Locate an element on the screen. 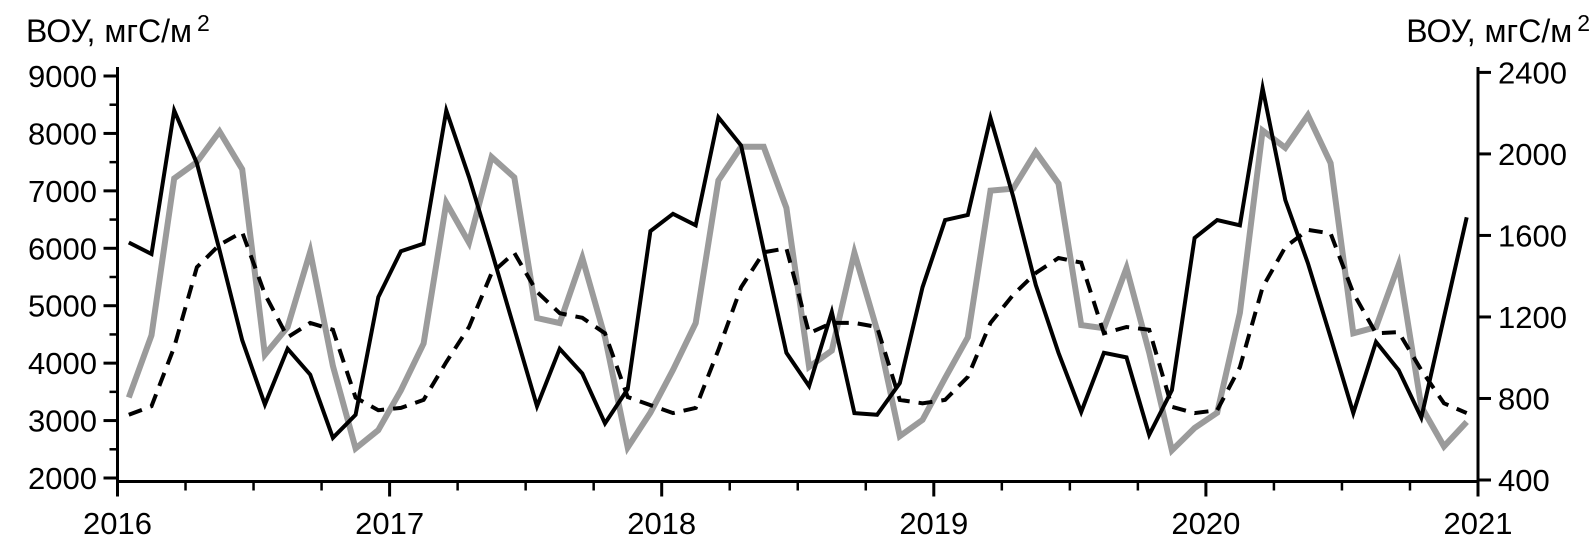  x-year-label: 2020 is located at coordinates (1205, 523).